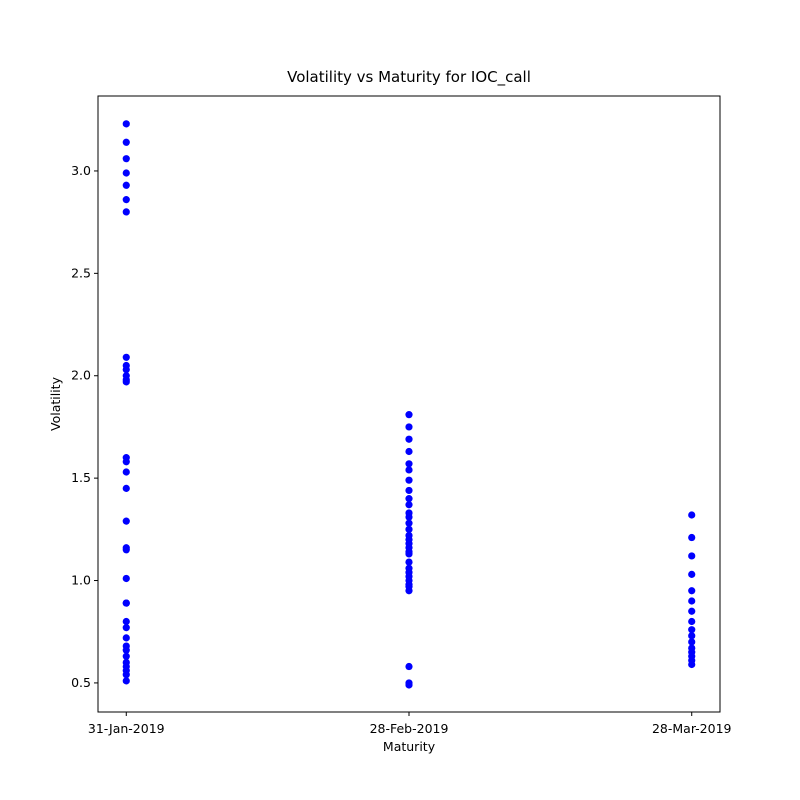 This screenshot has height=800, width=800. Describe the element at coordinates (55, 403) in the screenshot. I see `y-axis-label: Volatility` at that location.